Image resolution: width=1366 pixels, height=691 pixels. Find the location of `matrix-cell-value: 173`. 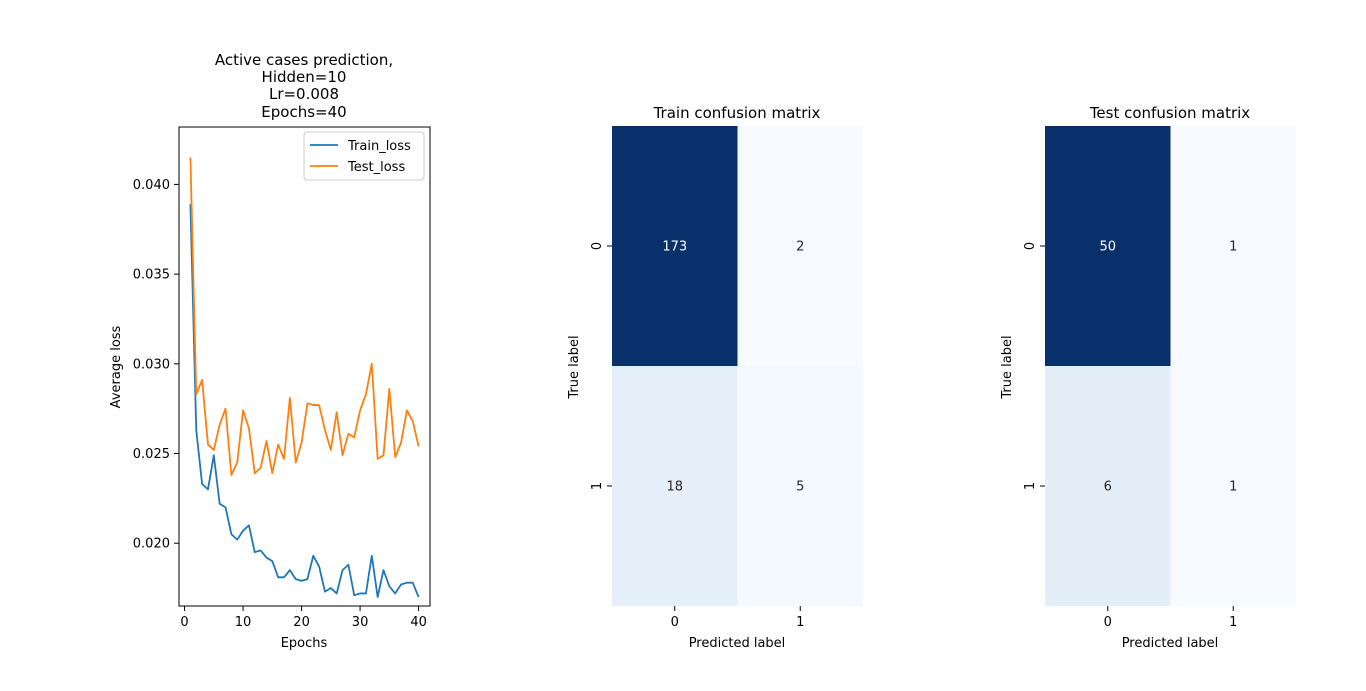

matrix-cell-value: 173 is located at coordinates (674, 247).